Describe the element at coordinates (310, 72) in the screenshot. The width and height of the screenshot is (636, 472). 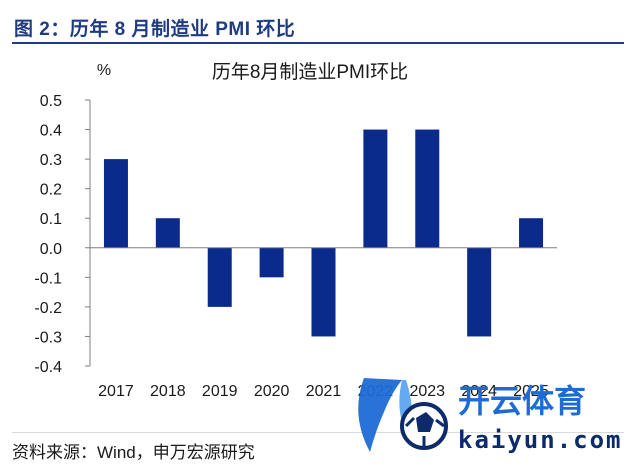
I see `chart-title: 历年8月制造业PMI环比` at that location.